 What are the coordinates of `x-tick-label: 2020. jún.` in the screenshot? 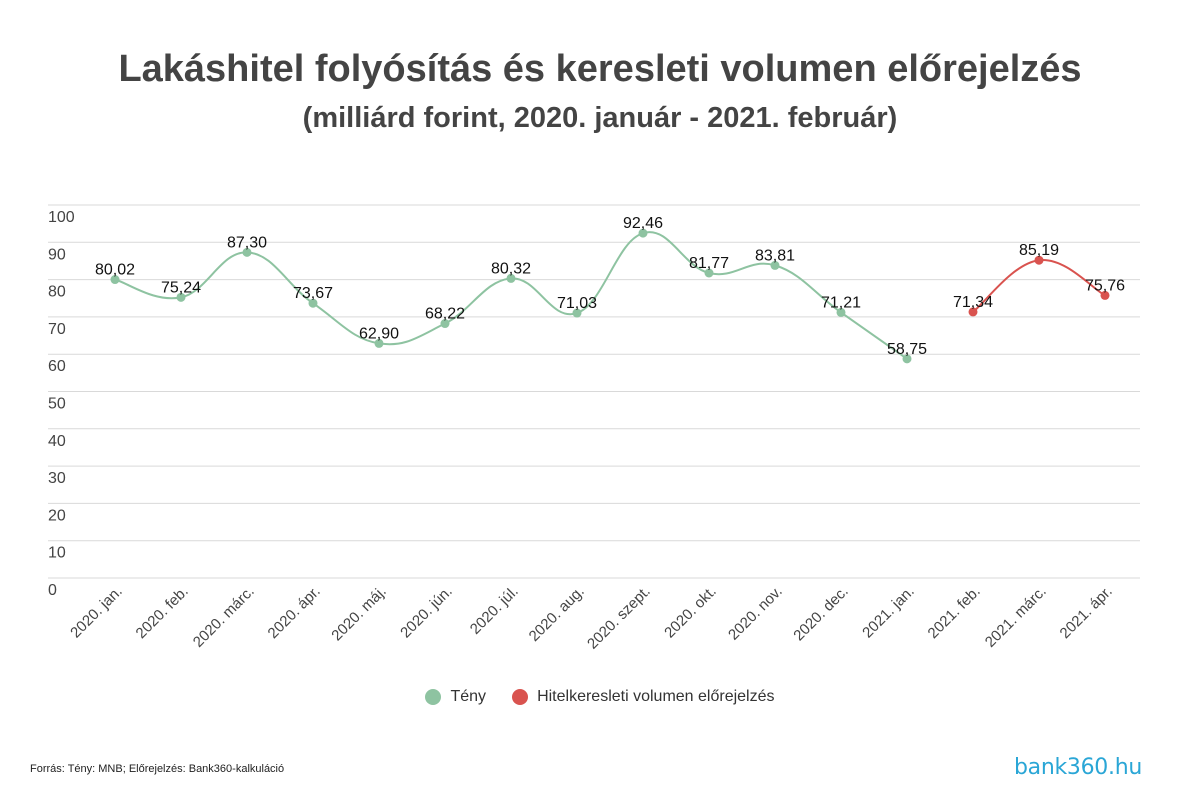 It's located at (426, 612).